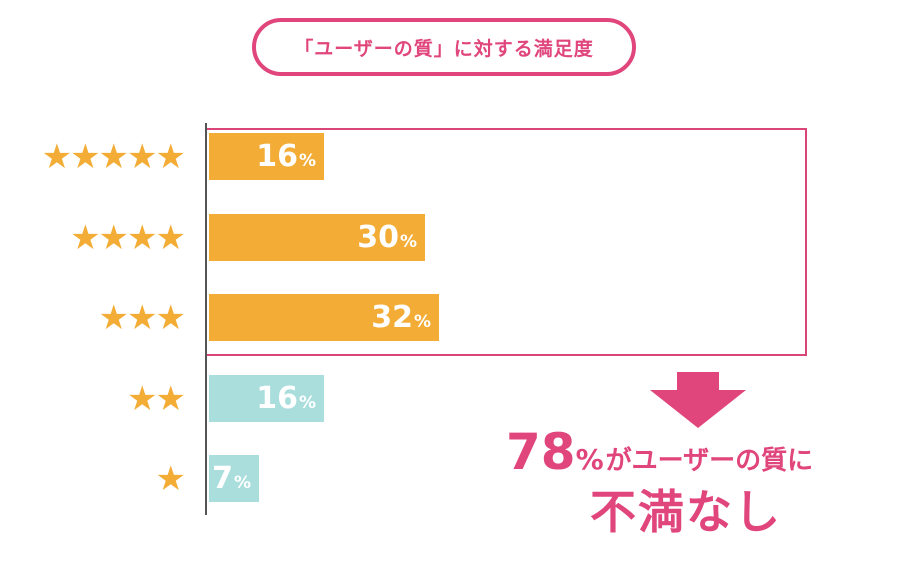 Image resolution: width=900 pixels, height=562 pixels. Describe the element at coordinates (444, 47) in the screenshot. I see `chart-title: 「ユーザーの質」に対する満足度` at that location.